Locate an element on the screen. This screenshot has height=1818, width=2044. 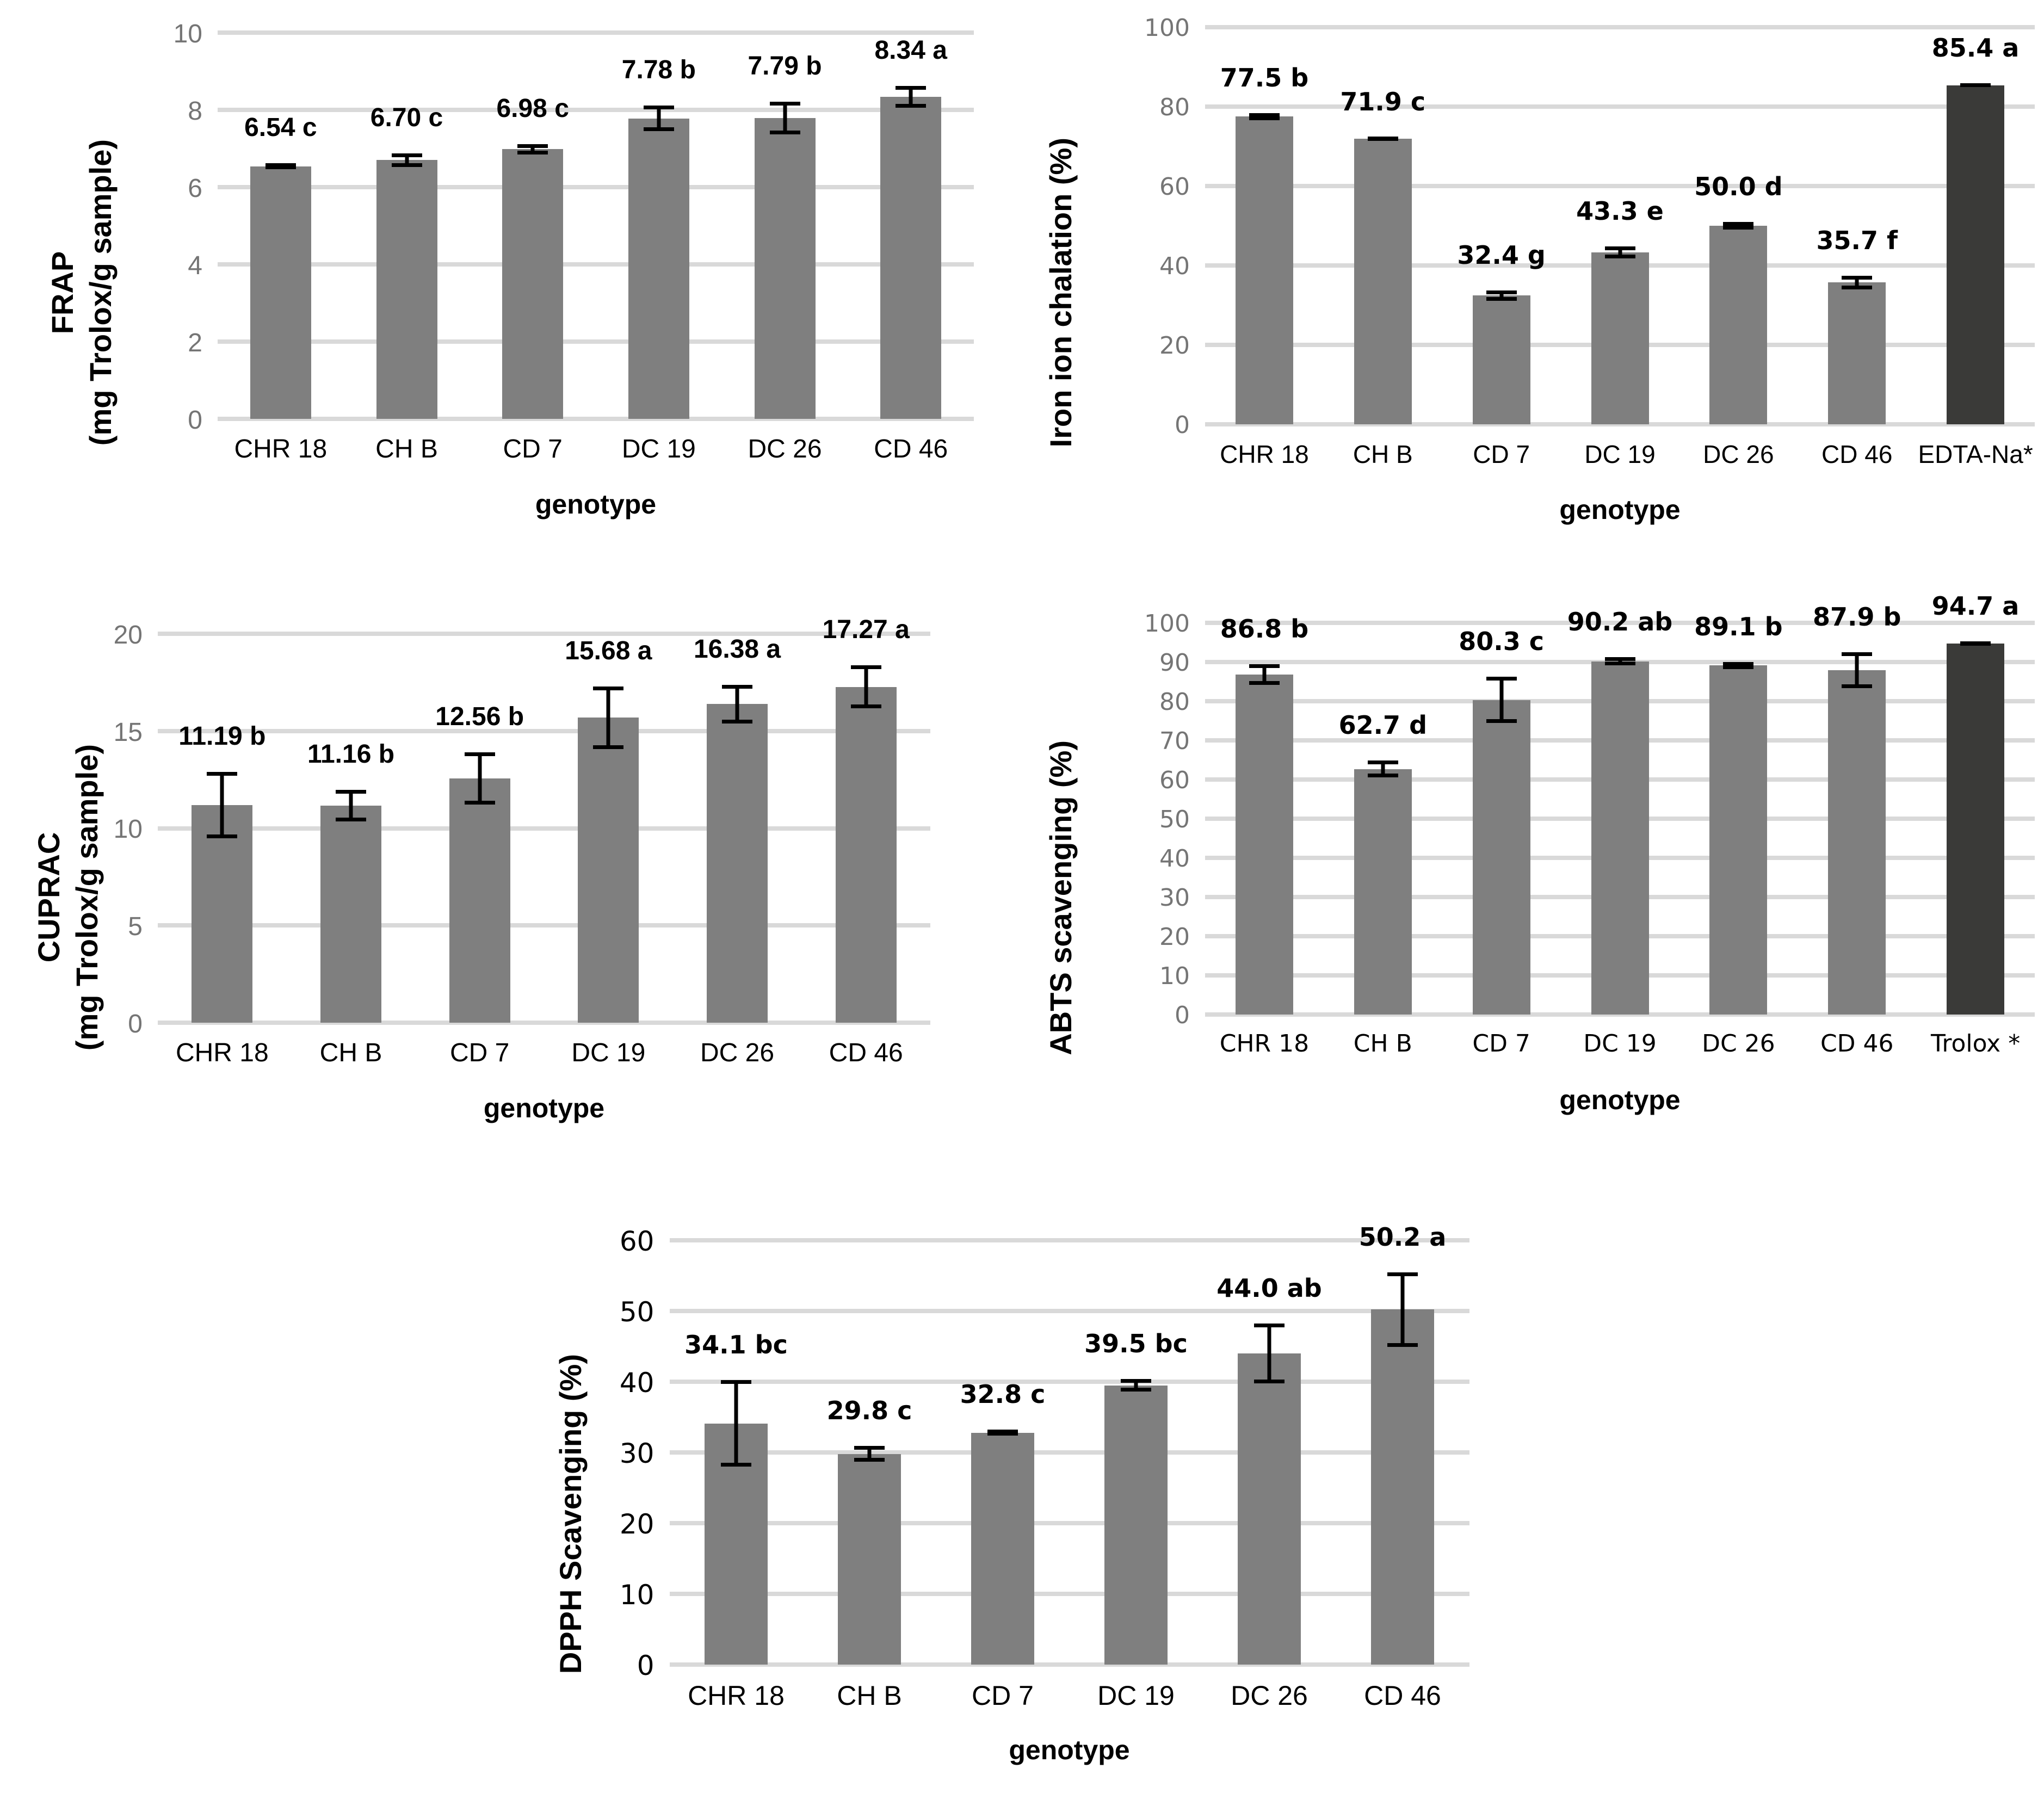
category-labels-row: CHR 18 CH B CD 7 DC 19 DC 26 CD 46 is located at coordinates (1069, 1699).